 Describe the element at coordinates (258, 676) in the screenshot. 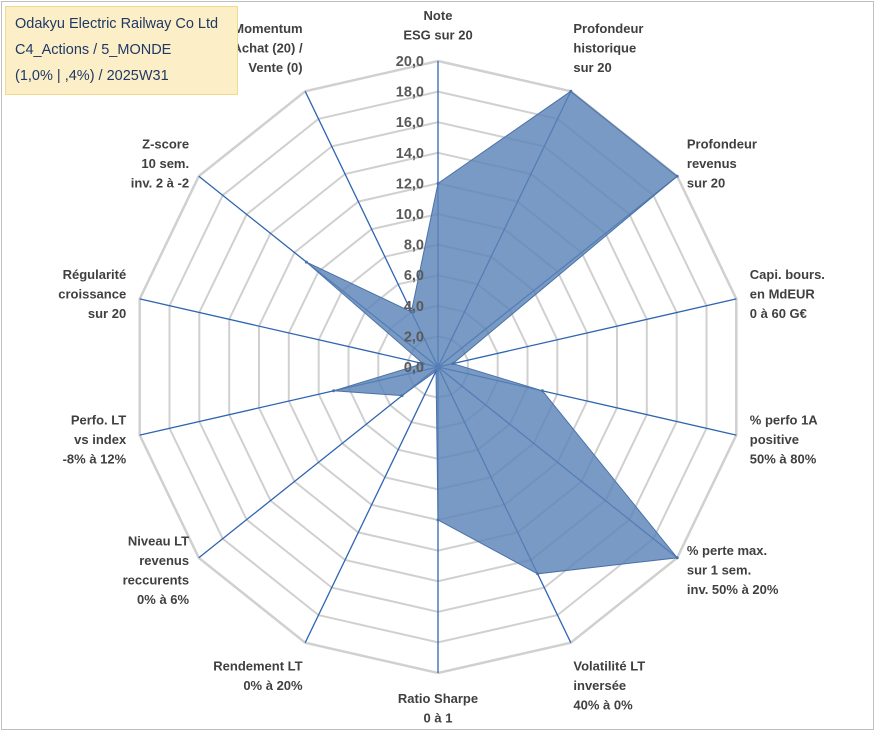

I see `axis-label: Rendement LT 0% à 20%` at that location.